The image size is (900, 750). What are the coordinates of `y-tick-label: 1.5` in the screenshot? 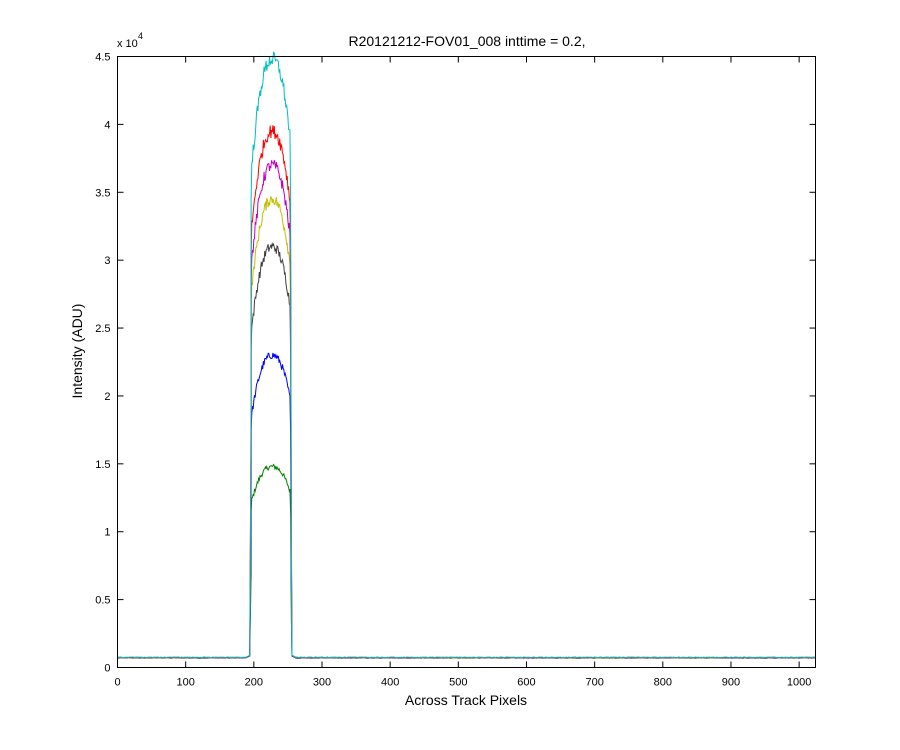 It's located at (102, 465).